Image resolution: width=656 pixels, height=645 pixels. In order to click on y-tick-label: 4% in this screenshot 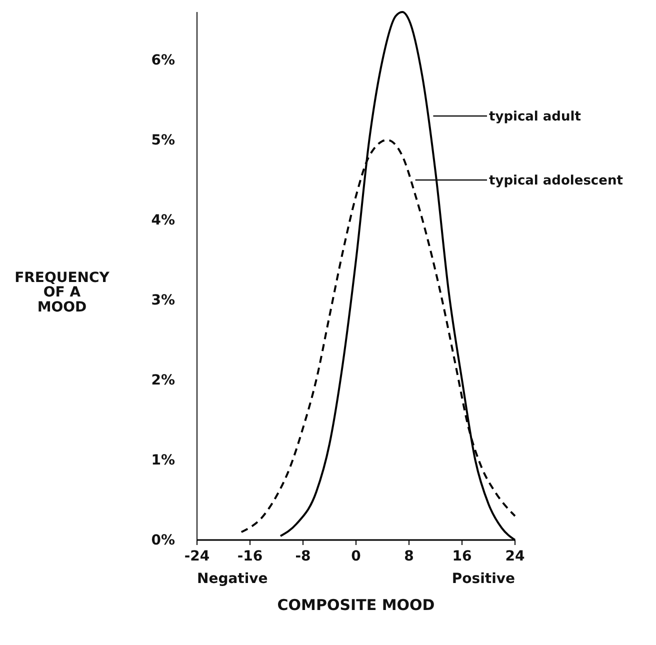, I will do `click(163, 220)`.